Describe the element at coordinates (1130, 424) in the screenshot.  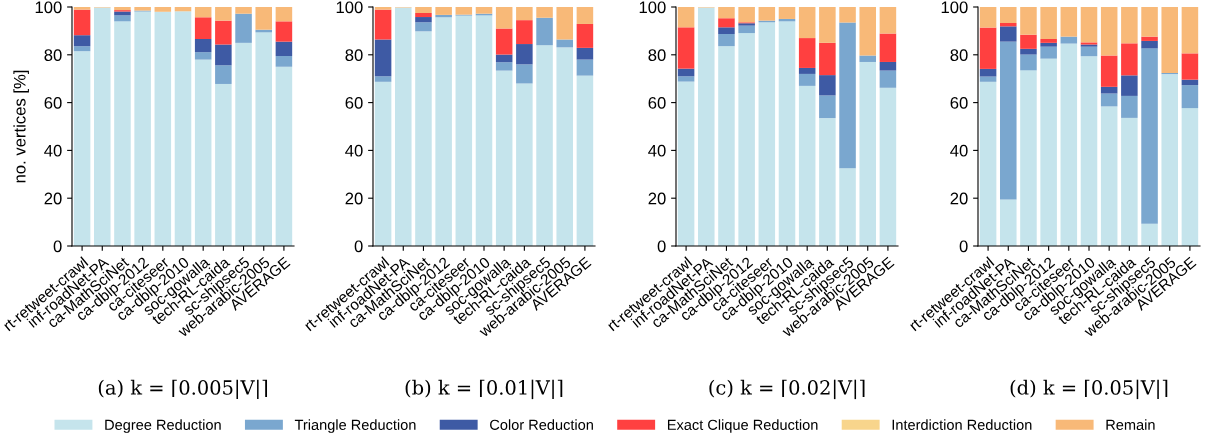
I see `legend-label: Remain` at that location.